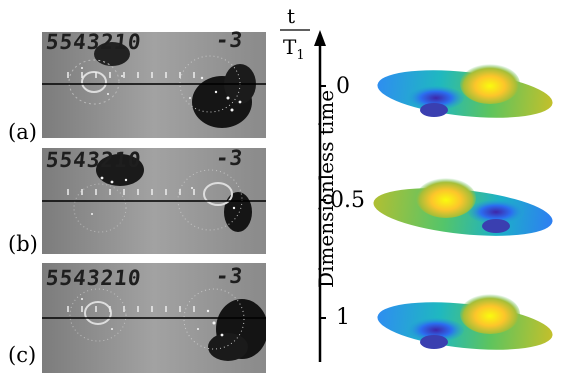 This screenshot has width=563, height=375. Describe the element at coordinates (343, 317) in the screenshot. I see `time-tick-1: 1` at that location.